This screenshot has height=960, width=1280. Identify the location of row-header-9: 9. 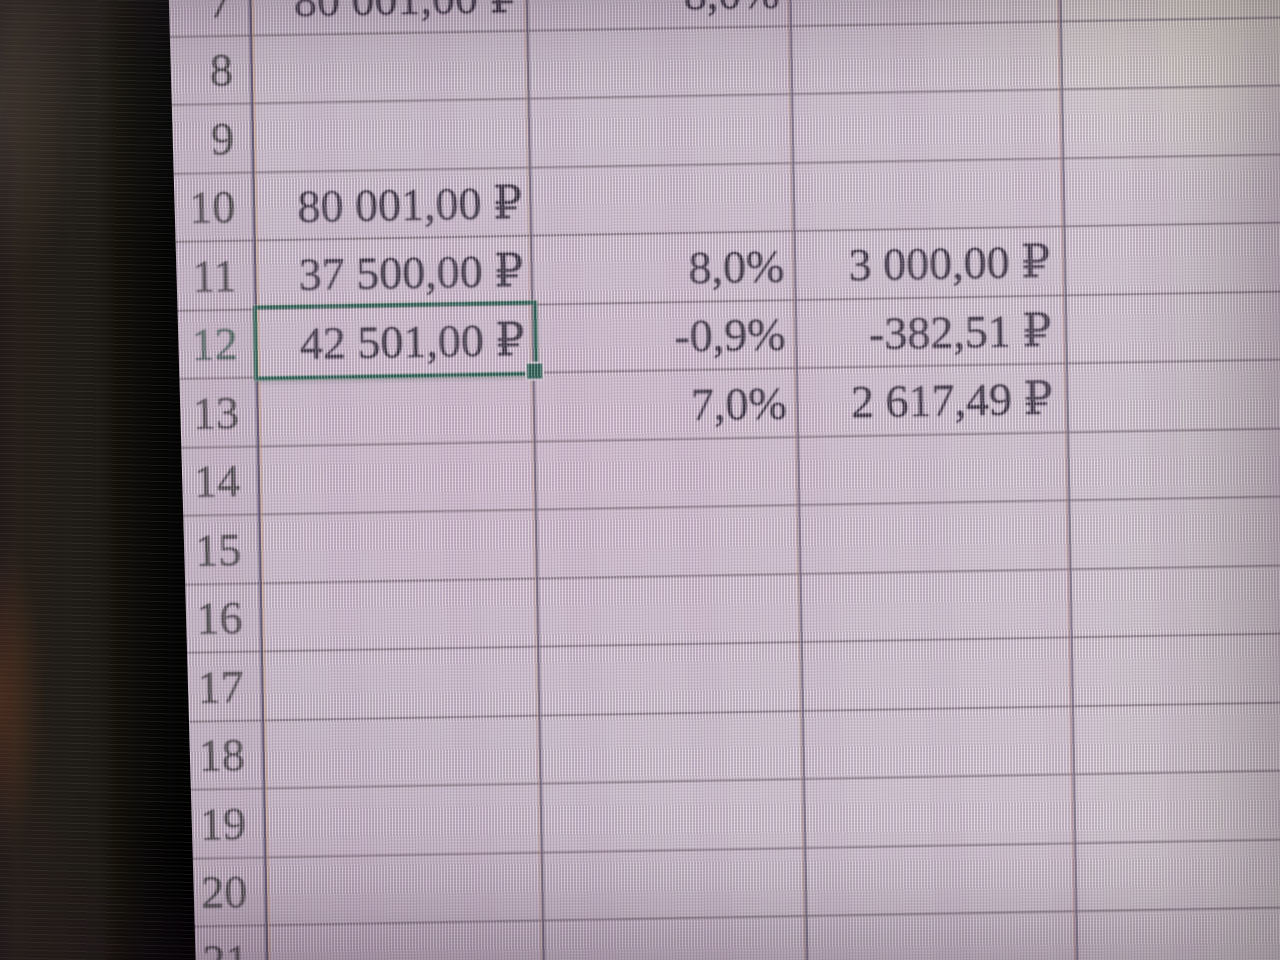
(207, 139).